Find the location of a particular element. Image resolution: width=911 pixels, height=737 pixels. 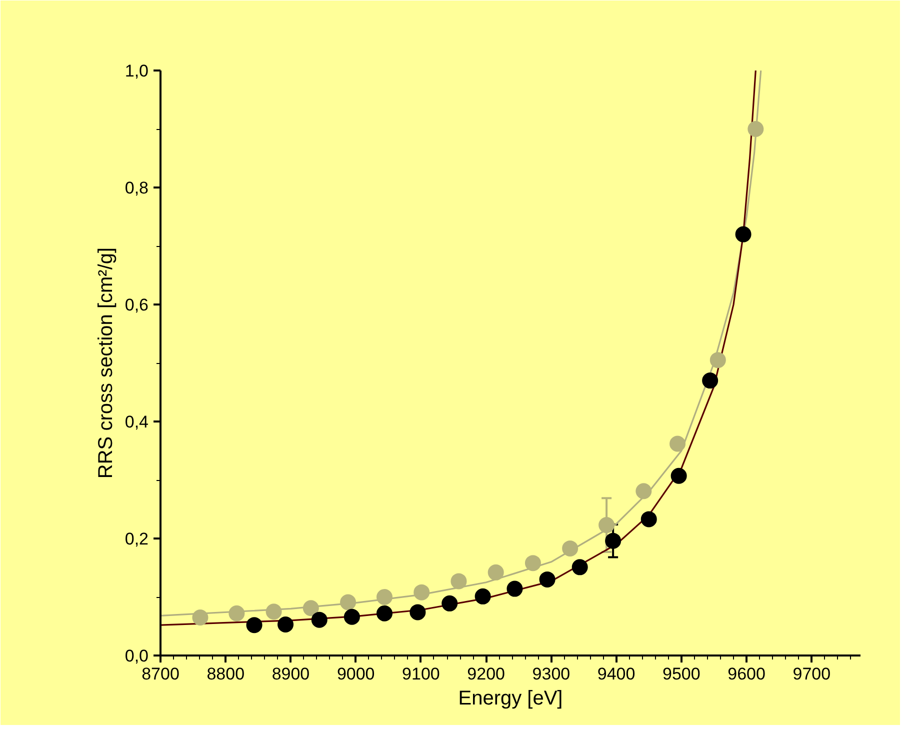

y-tick-label: 0,0 is located at coordinates (136, 656).